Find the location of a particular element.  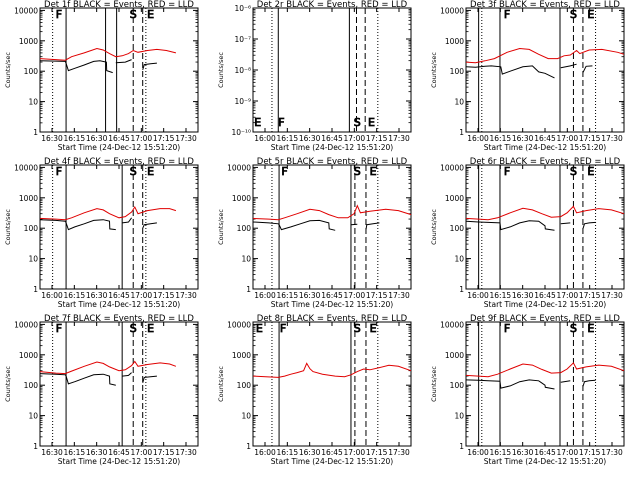

panel-title: Det 2r BLACK = Events, RED = LLD is located at coordinates (332, 5).